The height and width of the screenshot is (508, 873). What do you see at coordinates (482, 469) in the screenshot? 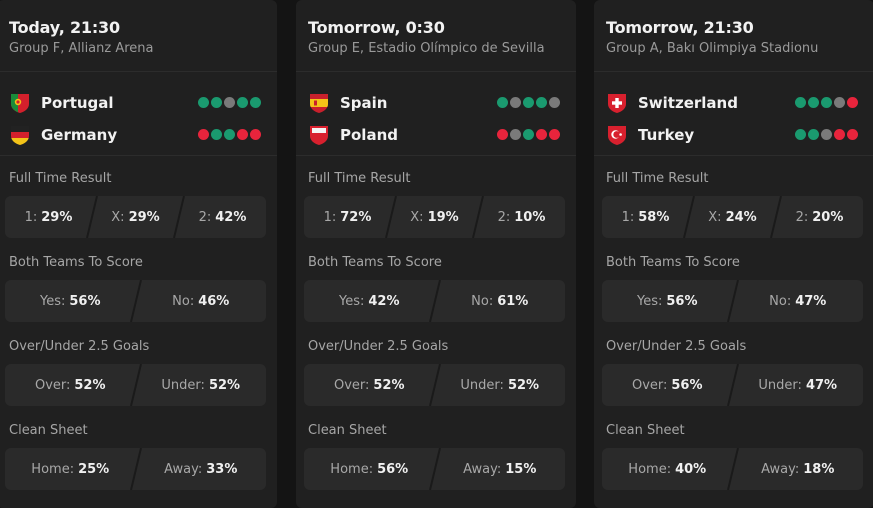
I see `option-label: Away:` at bounding box center [482, 469].